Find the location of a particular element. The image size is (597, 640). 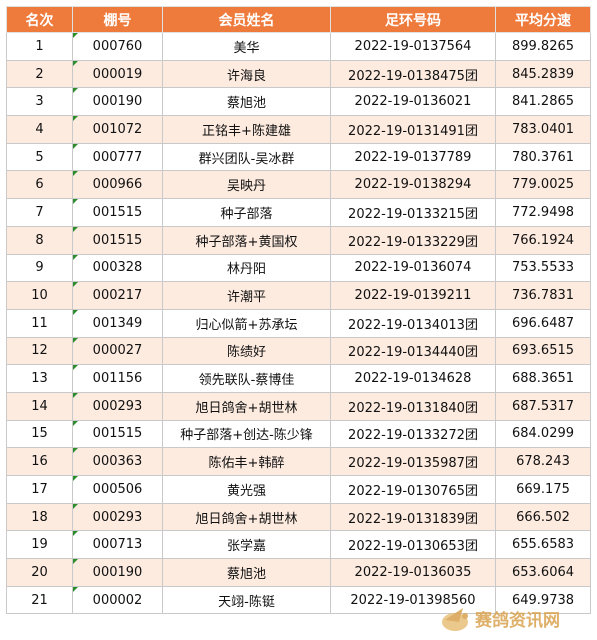

cell-rank: 6 is located at coordinates (40, 185).